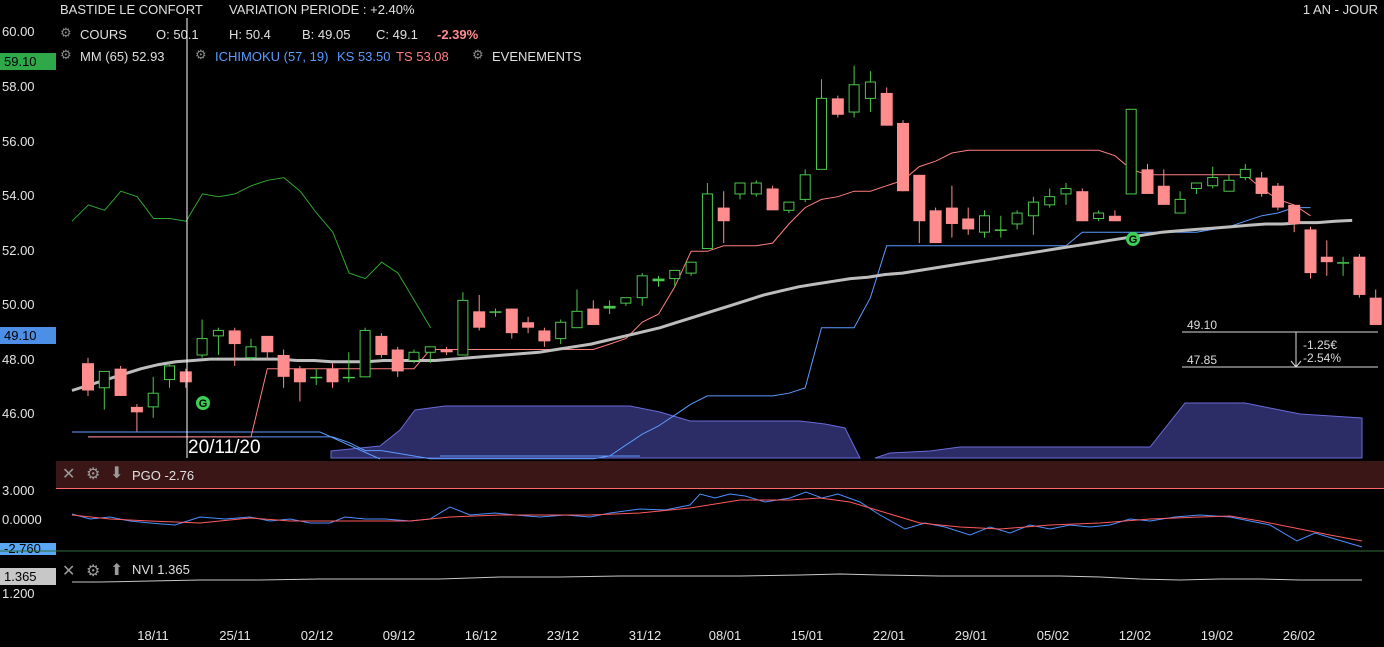  What do you see at coordinates (163, 475) in the screenshot?
I see `pgo-label: PGO -2.76` at bounding box center [163, 475].